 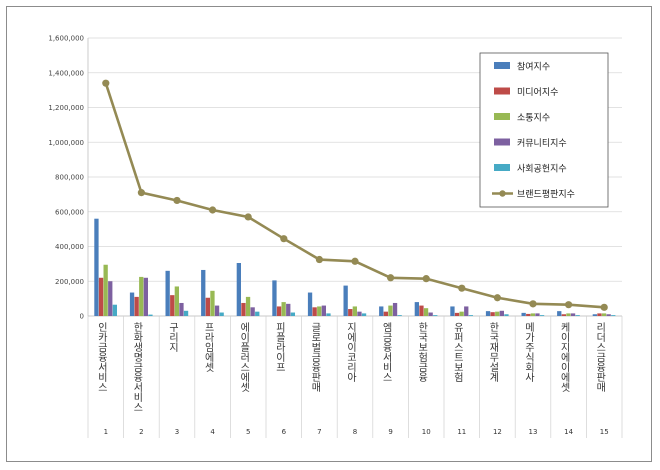 I want to click on category-label: 메가주식회사, so click(x=529, y=352).